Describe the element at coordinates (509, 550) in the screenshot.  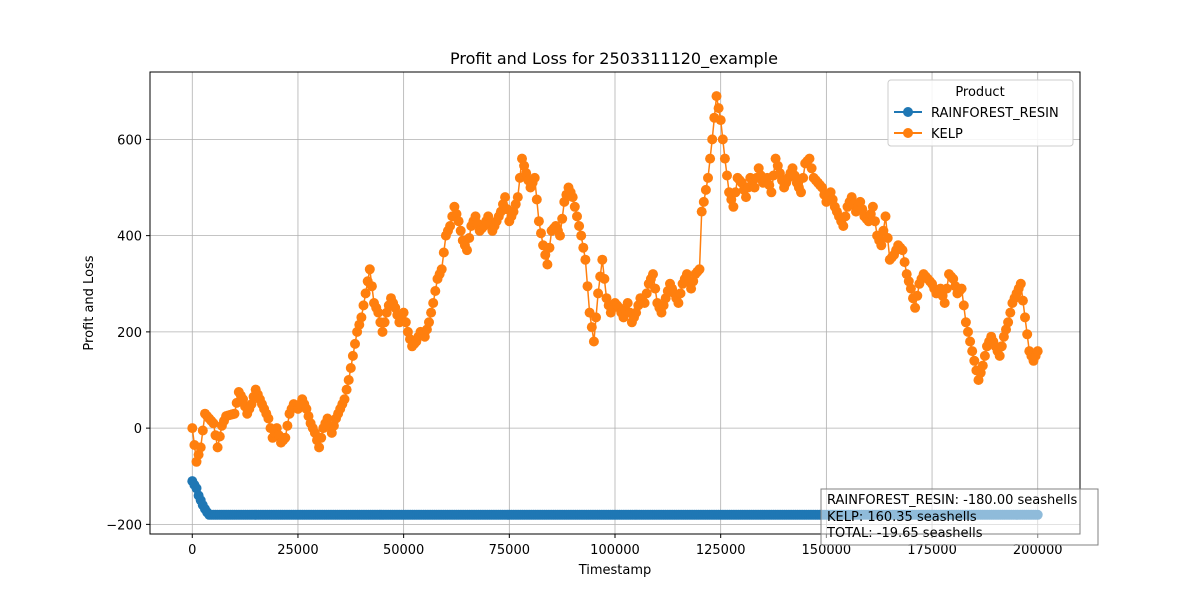
I see `x-tick-label: 75000` at that location.